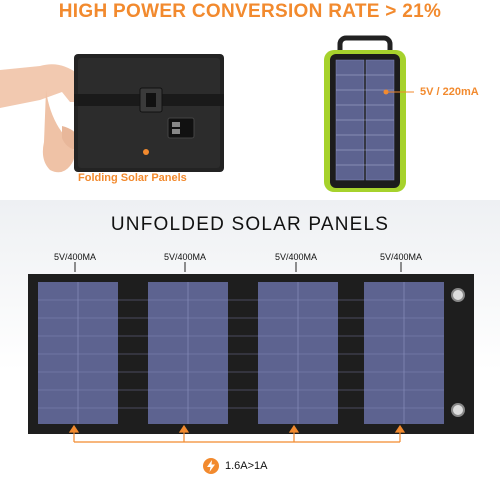  Describe the element at coordinates (246, 466) in the screenshot. I see `output-current-value: 1.6A>1A` at that location.